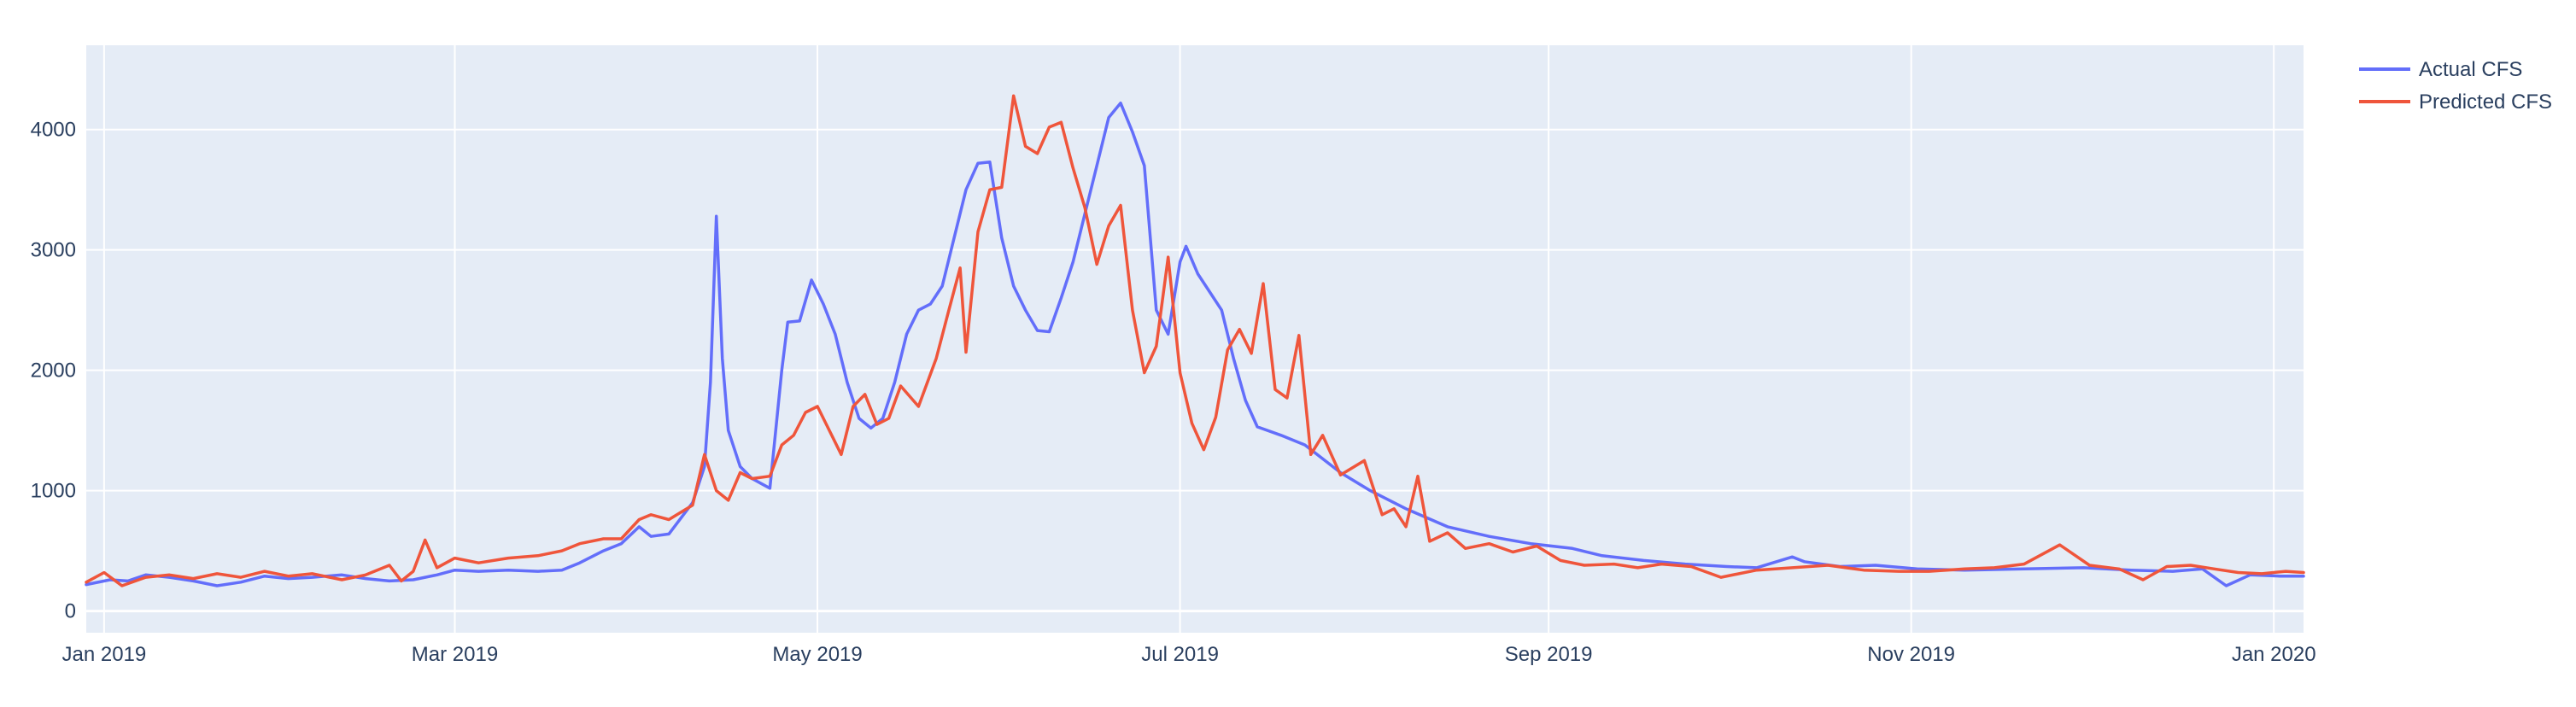 This screenshot has height=707, width=2576. Describe the element at coordinates (1180, 654) in the screenshot. I see `x-tick-label: Jul 2019` at that location.